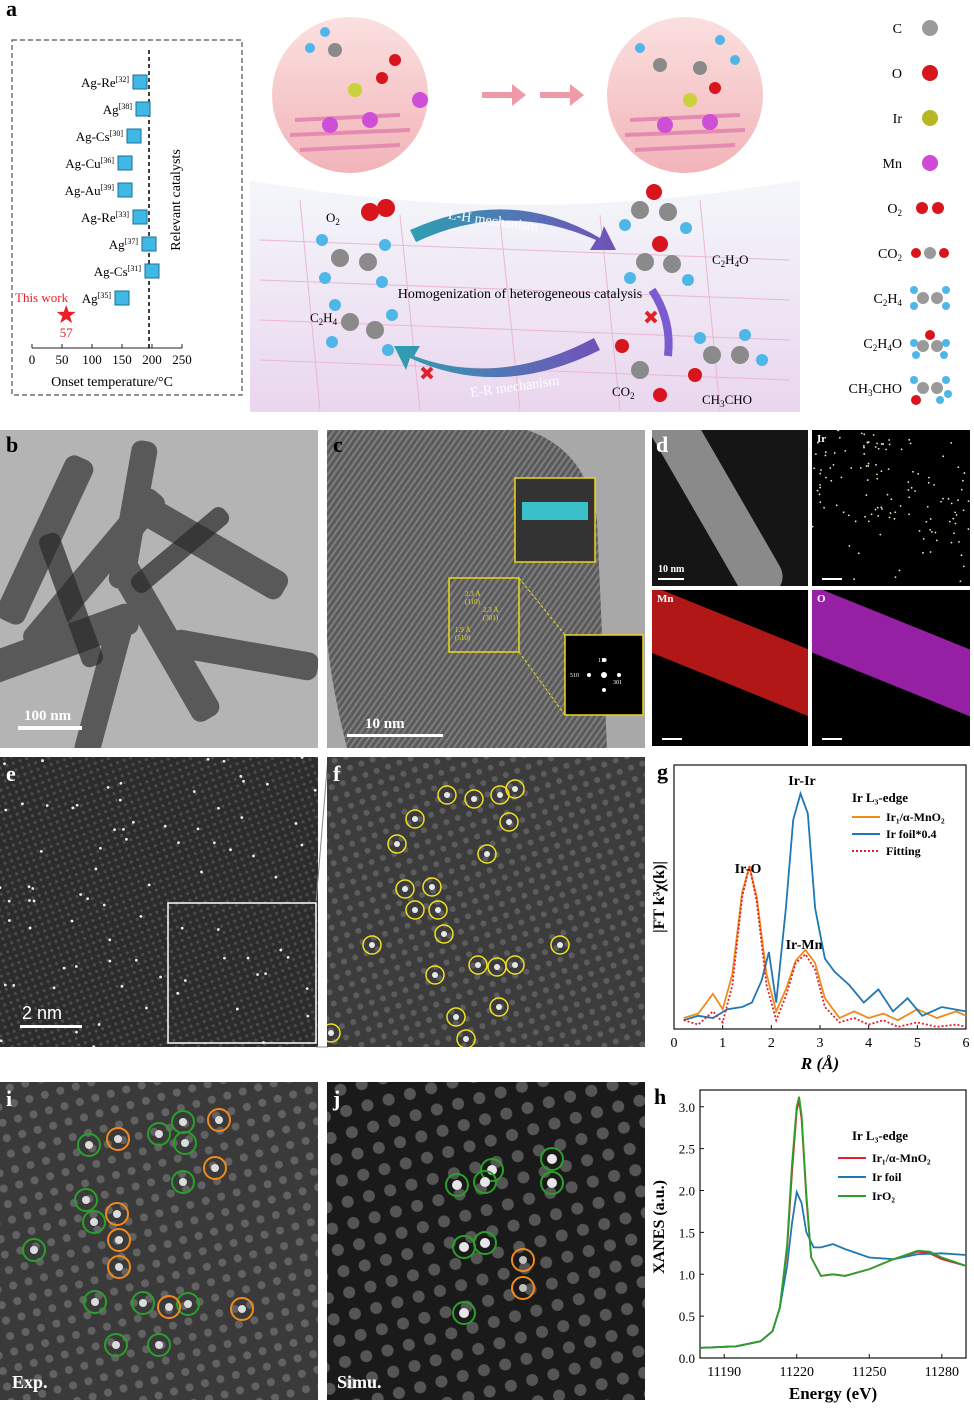 Image resolution: width=974 pixels, height=1408 pixels. What do you see at coordinates (176, 199) in the screenshot?
I see `y-axis-label: Relevant catalysts` at bounding box center [176, 199].